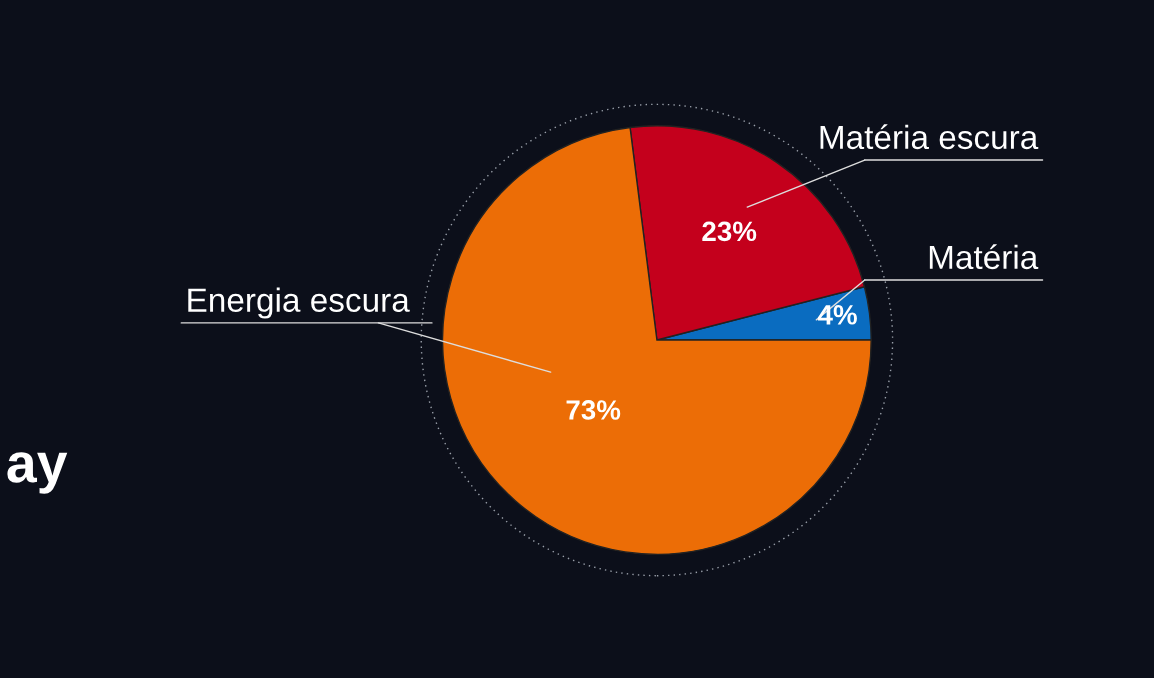 The width and height of the screenshot is (1154, 678). What do you see at coordinates (837, 315) in the screenshot?
I see `data-label: 4%` at bounding box center [837, 315].